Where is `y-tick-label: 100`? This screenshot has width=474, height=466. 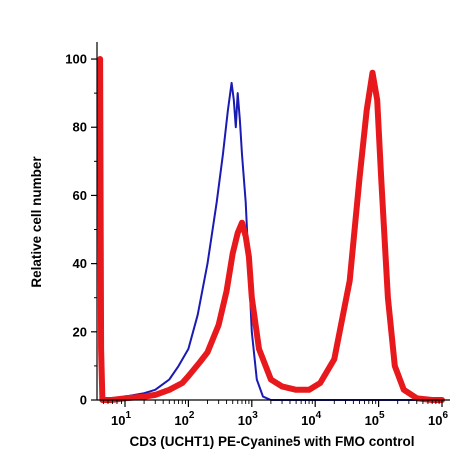
y-tick-label: 100 is located at coordinates (76, 59).